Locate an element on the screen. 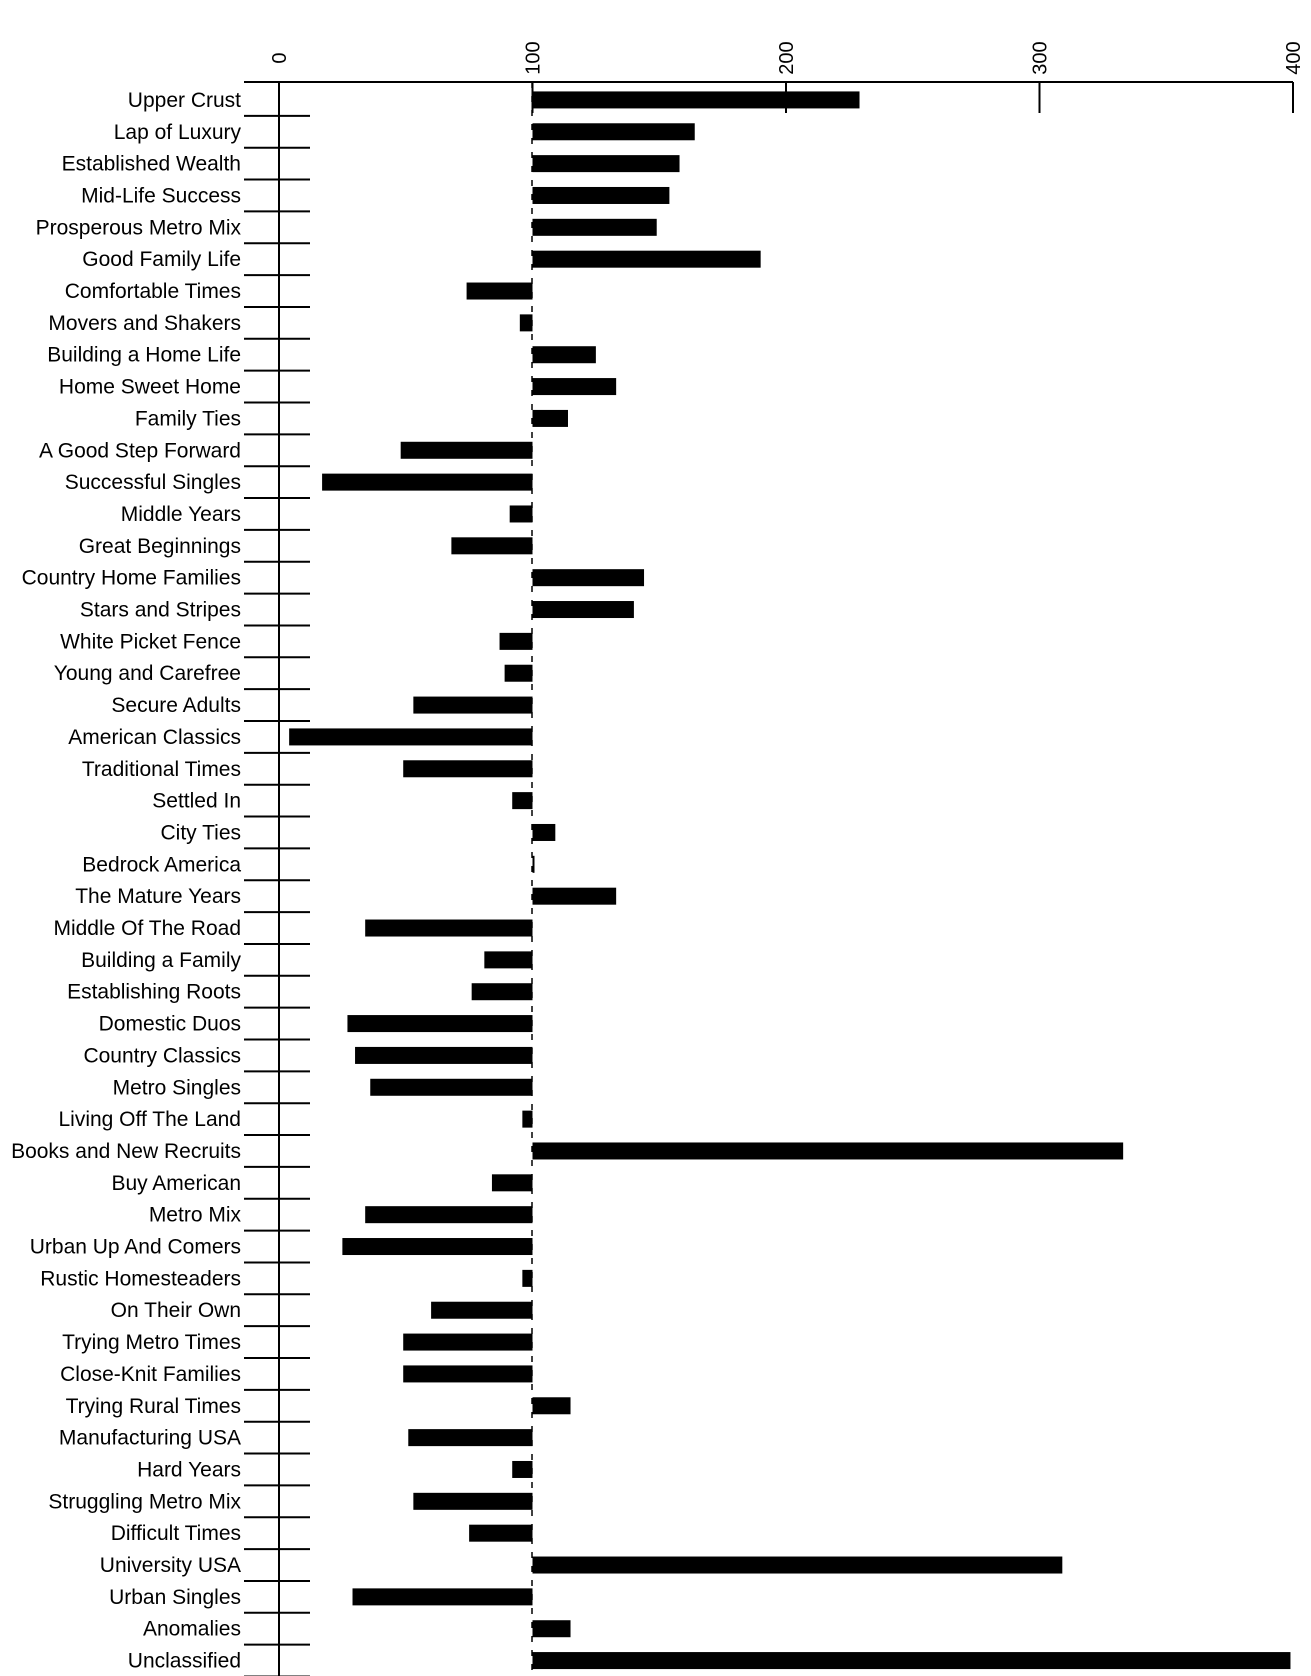 The image size is (1311, 1676). category-label: Middle Years is located at coordinates (181, 514).